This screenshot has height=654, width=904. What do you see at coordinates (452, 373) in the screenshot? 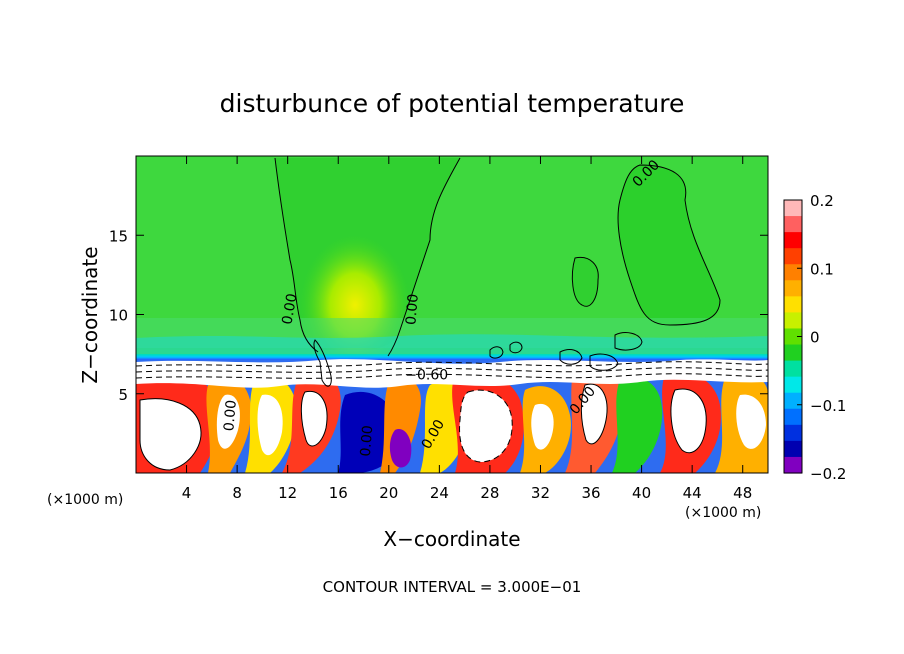
I see `mixing-layer` at bounding box center [452, 373].